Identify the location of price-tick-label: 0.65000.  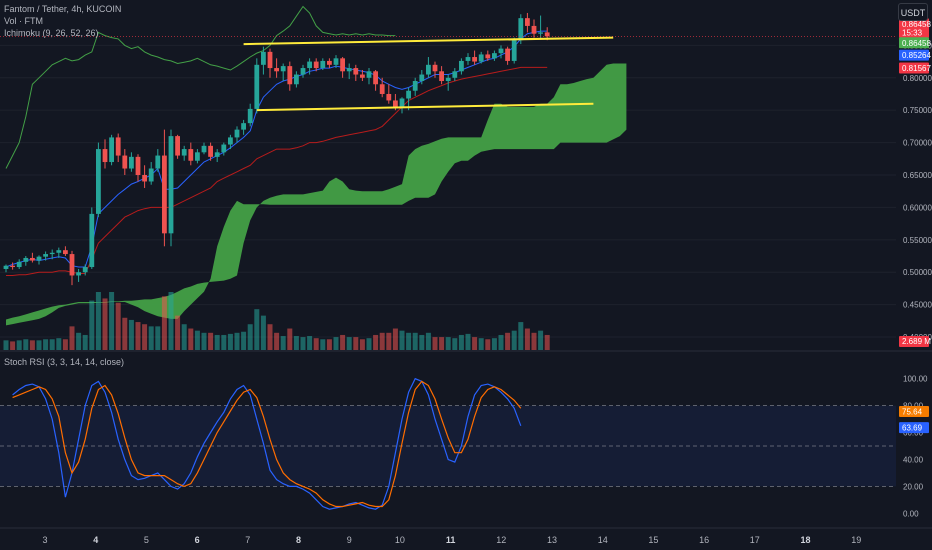
(917, 175).